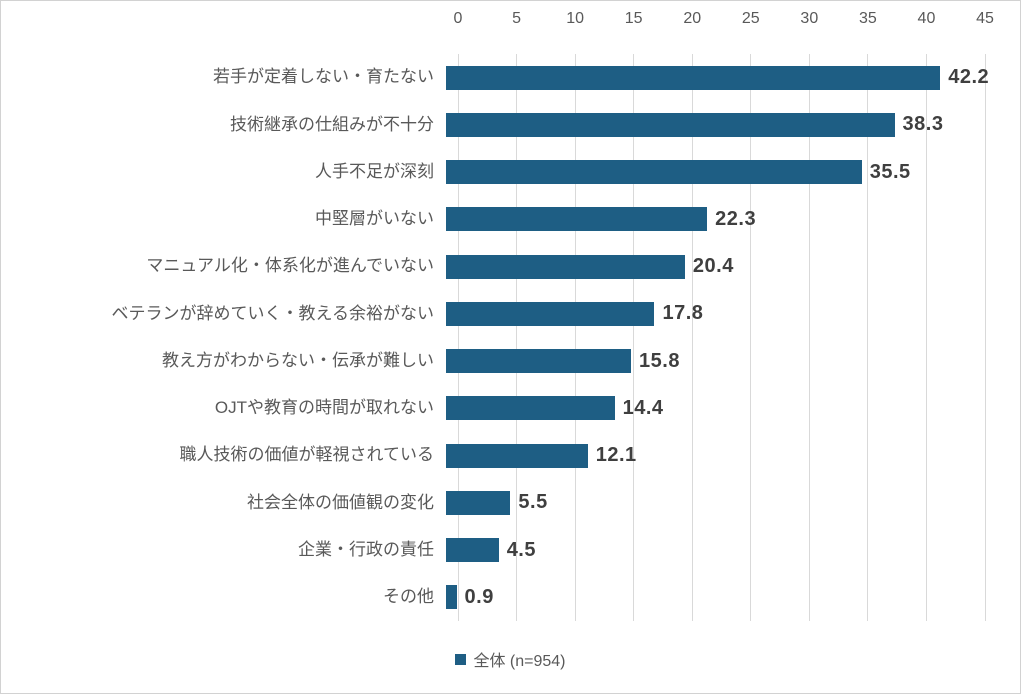  Describe the element at coordinates (298, 360) in the screenshot. I see `category-label: 教え方がわからない・伝承が難しい` at that location.